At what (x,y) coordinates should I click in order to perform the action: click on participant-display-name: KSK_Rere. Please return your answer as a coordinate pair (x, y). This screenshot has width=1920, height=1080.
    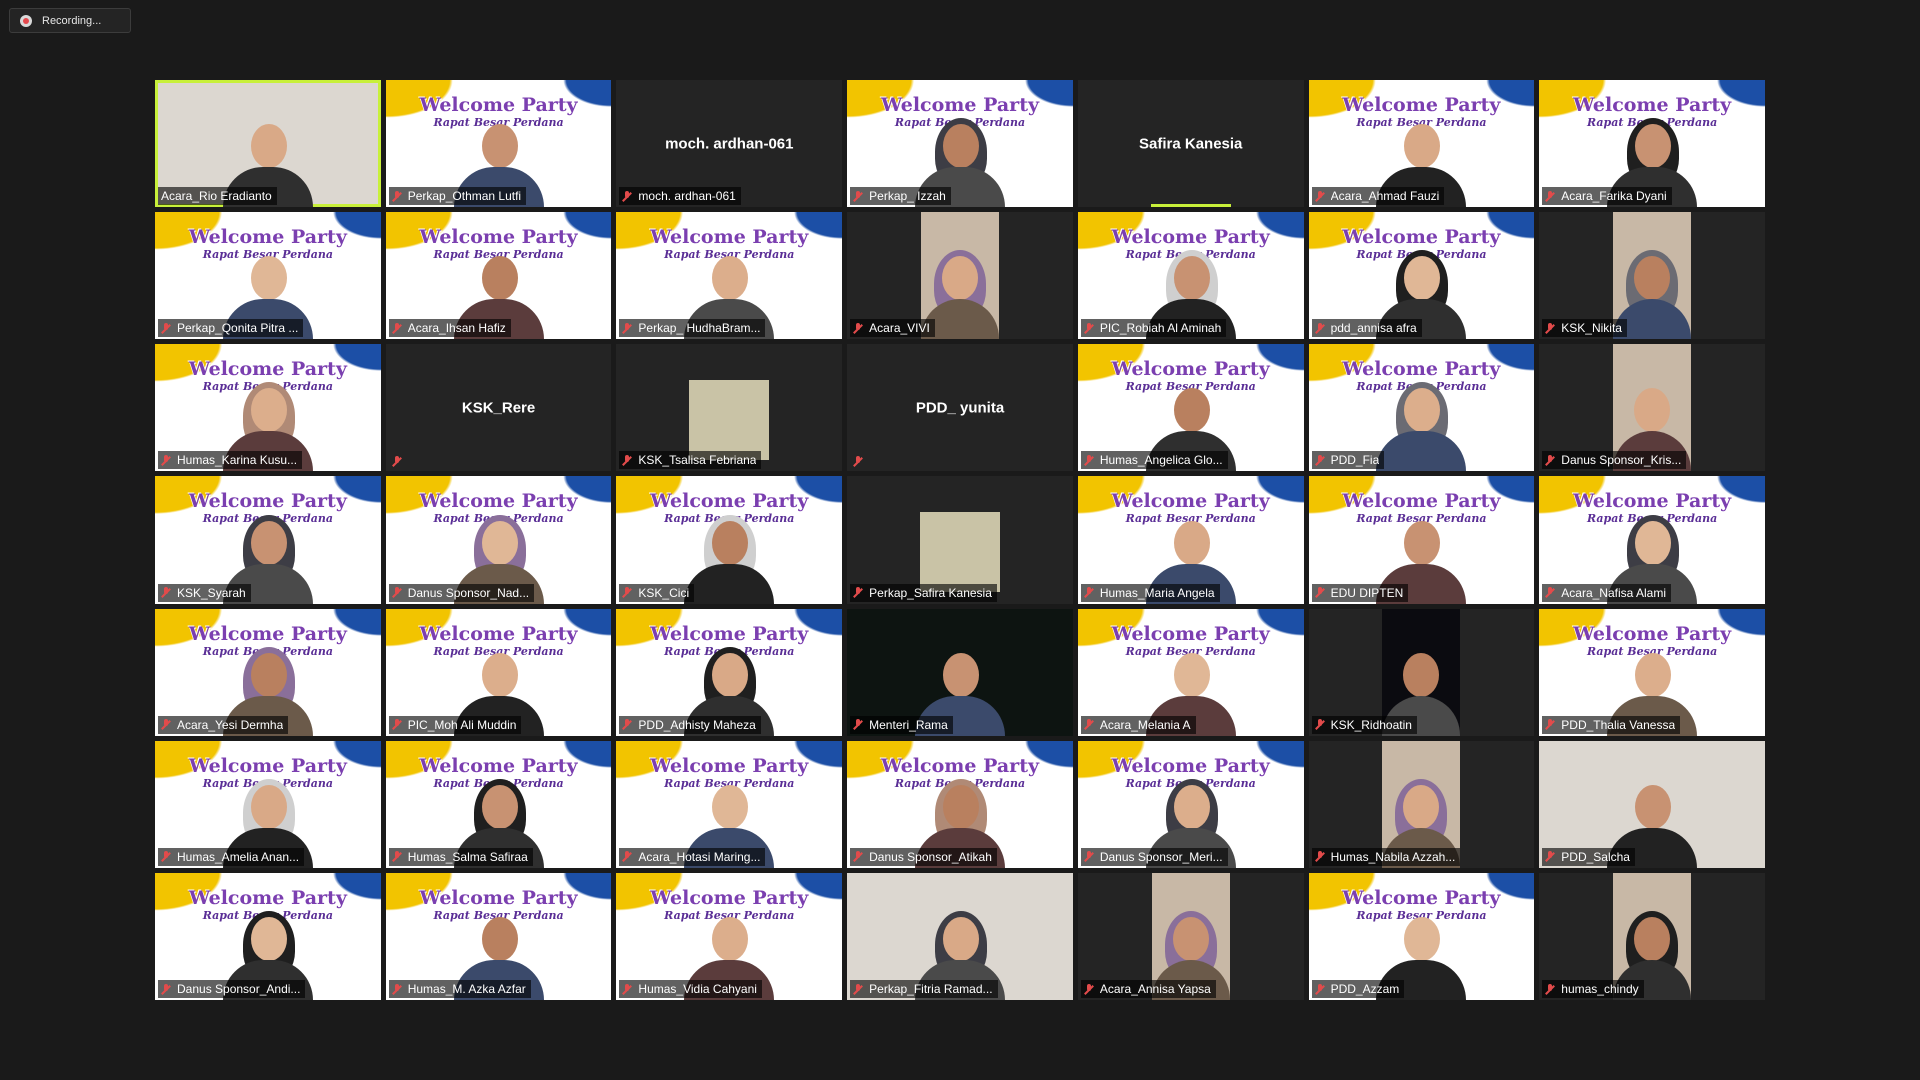
    Looking at the image, I should click on (498, 408).